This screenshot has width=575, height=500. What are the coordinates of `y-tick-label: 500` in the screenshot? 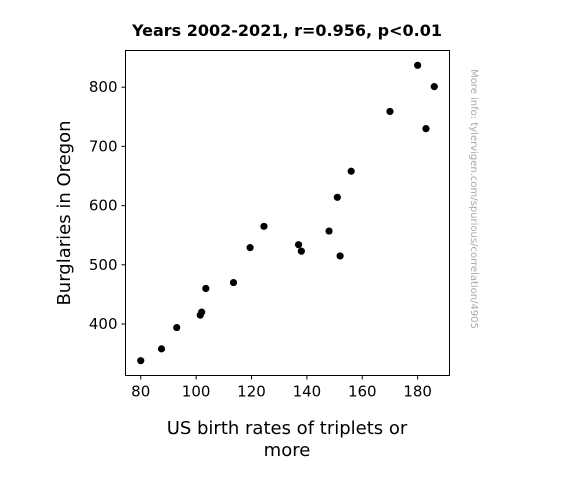 It's located at (103, 265).